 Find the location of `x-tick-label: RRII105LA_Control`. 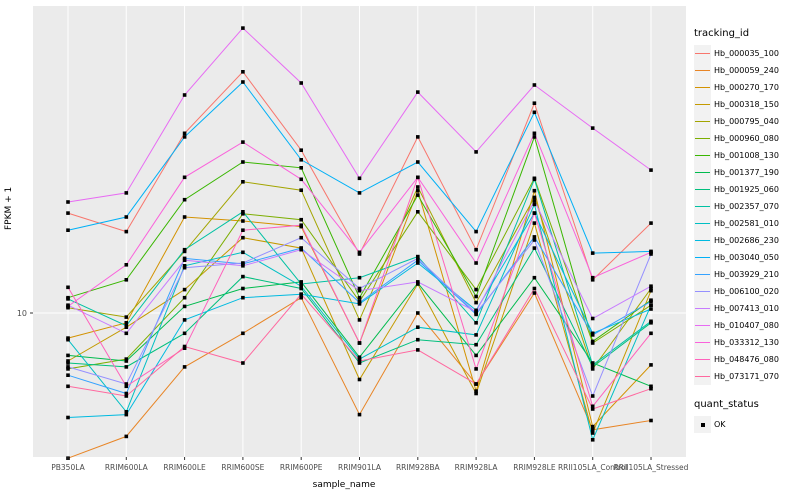

x-tick-label: RRII105LA_Control is located at coordinates (593, 467).